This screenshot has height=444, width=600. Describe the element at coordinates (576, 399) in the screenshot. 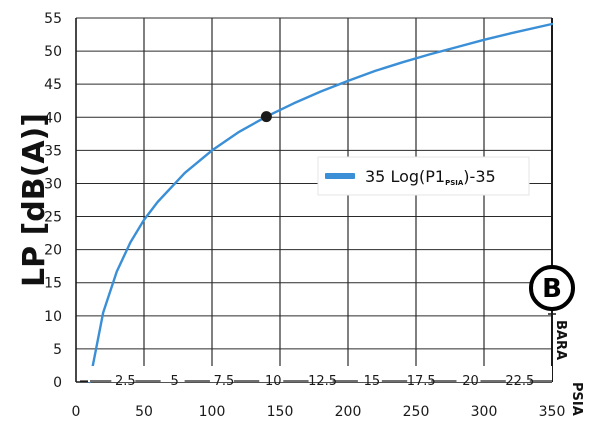

I see `x-axis-unit: PSIA` at that location.